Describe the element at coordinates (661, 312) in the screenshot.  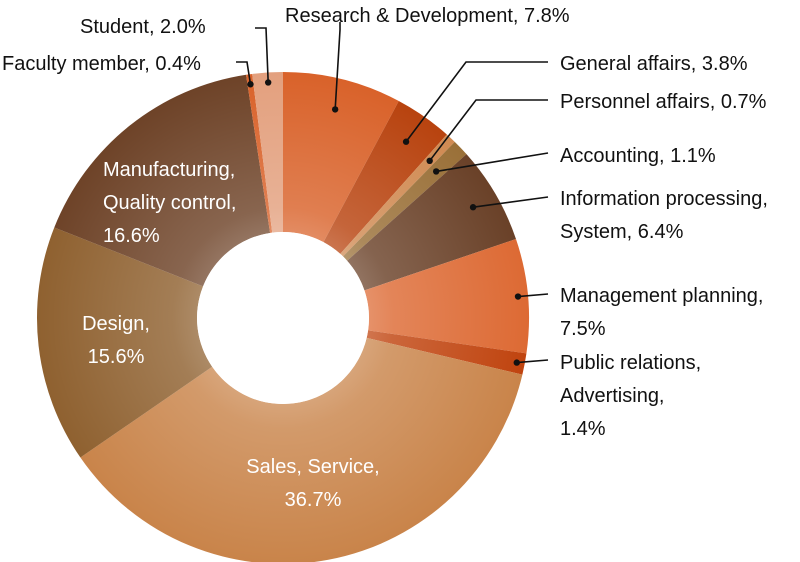
I see `label-mp: Management planning, 7.5%` at that location.